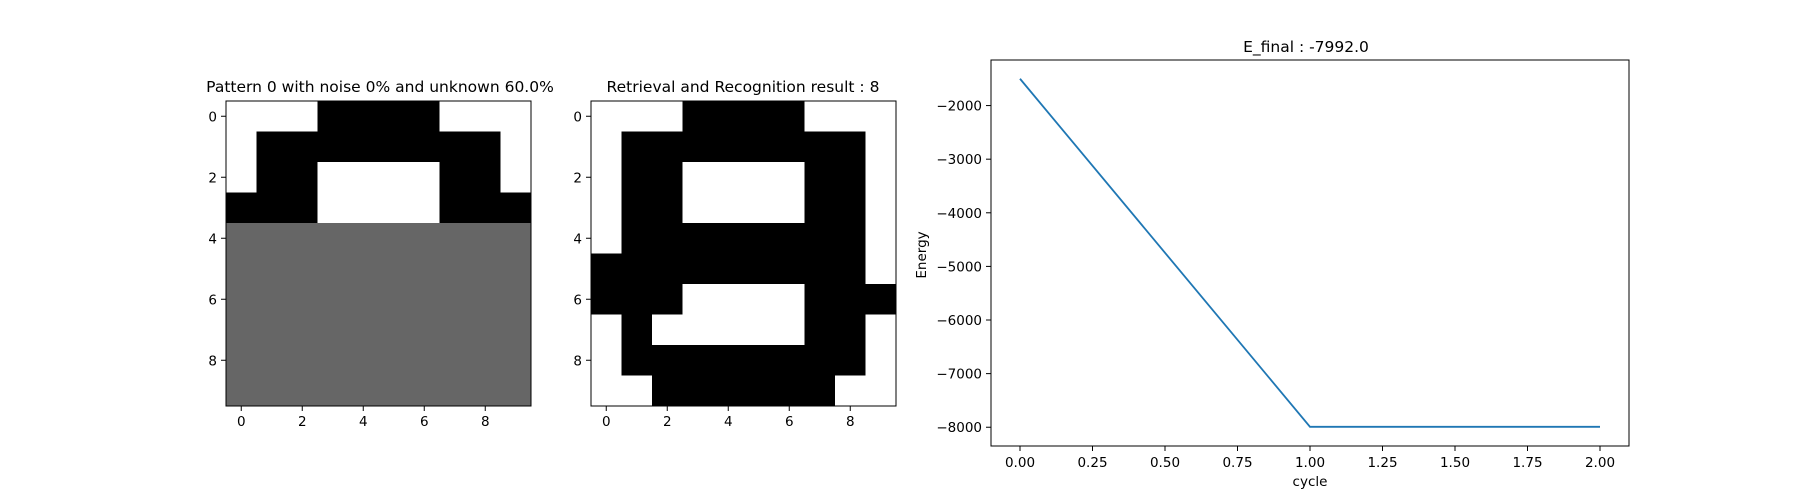 This screenshot has height=499, width=1800. What do you see at coordinates (1455, 463) in the screenshot?
I see `energy-x-tick-label: 1.50` at bounding box center [1455, 463].